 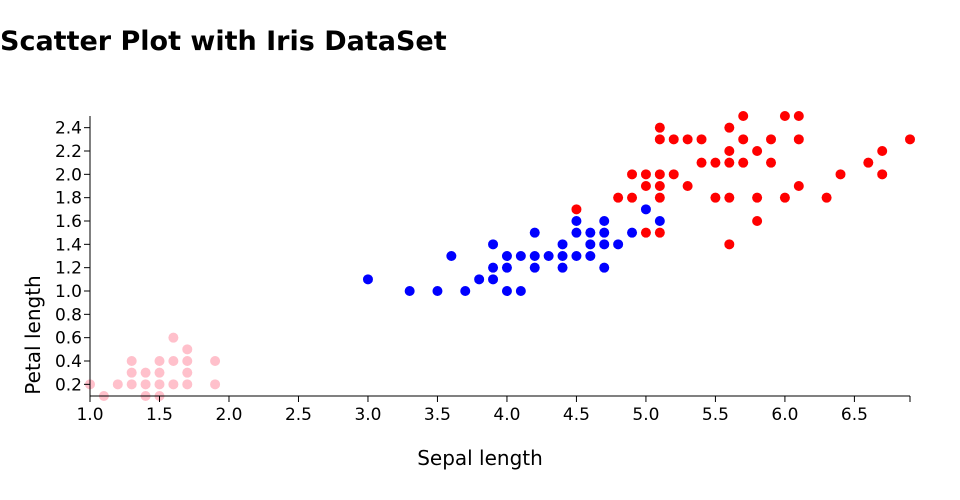 I want to click on y-axis-ticks: 0.2 0.4 0.6 0.8 1.0 1.2 1.4 1.6 1.8 2.0 2.2 2.4, so click(x=72, y=257).